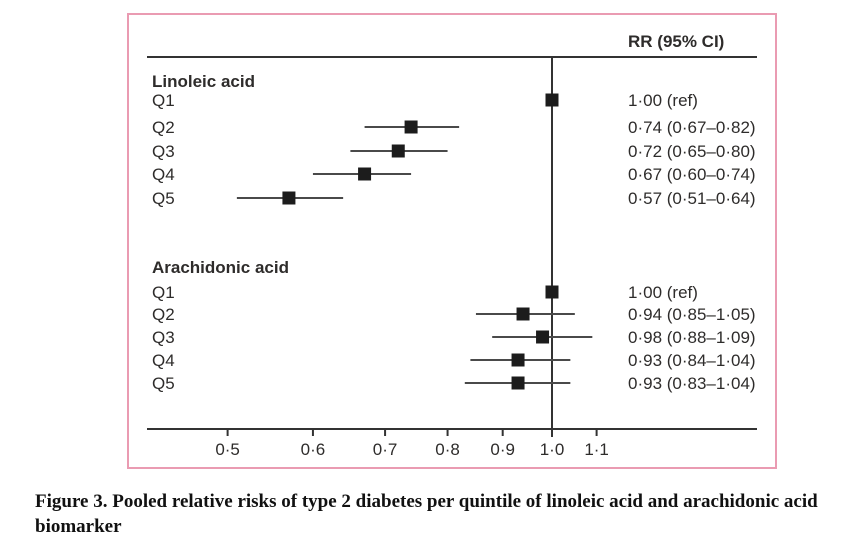 The width and height of the screenshot is (867, 544). What do you see at coordinates (692, 360) in the screenshot?
I see `rr-ci-value: 0·93 (0·84–1·04)` at bounding box center [692, 360].